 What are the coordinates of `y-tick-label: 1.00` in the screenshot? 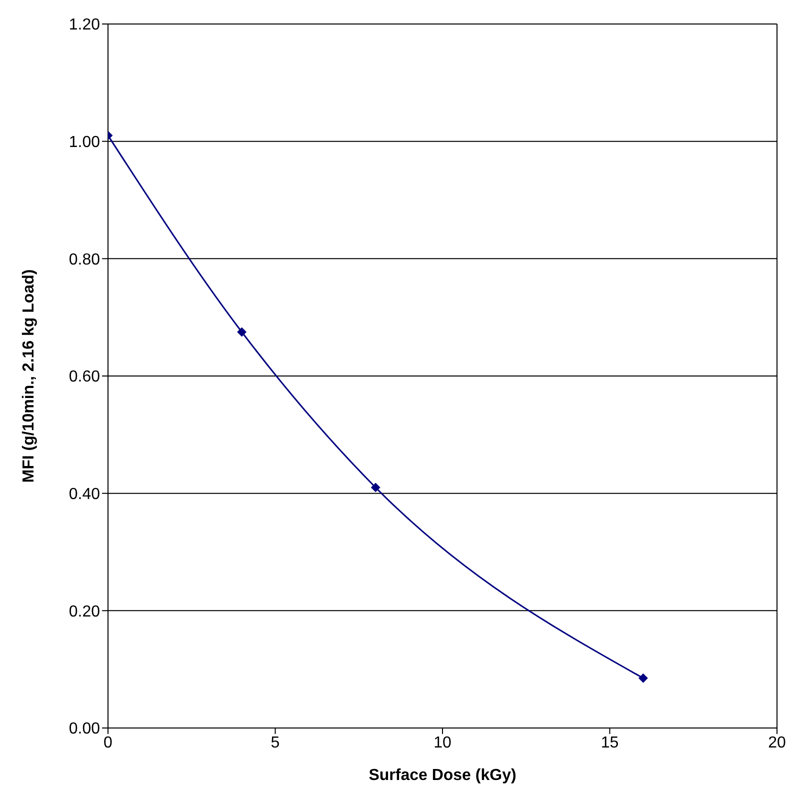 It's located at (84, 143).